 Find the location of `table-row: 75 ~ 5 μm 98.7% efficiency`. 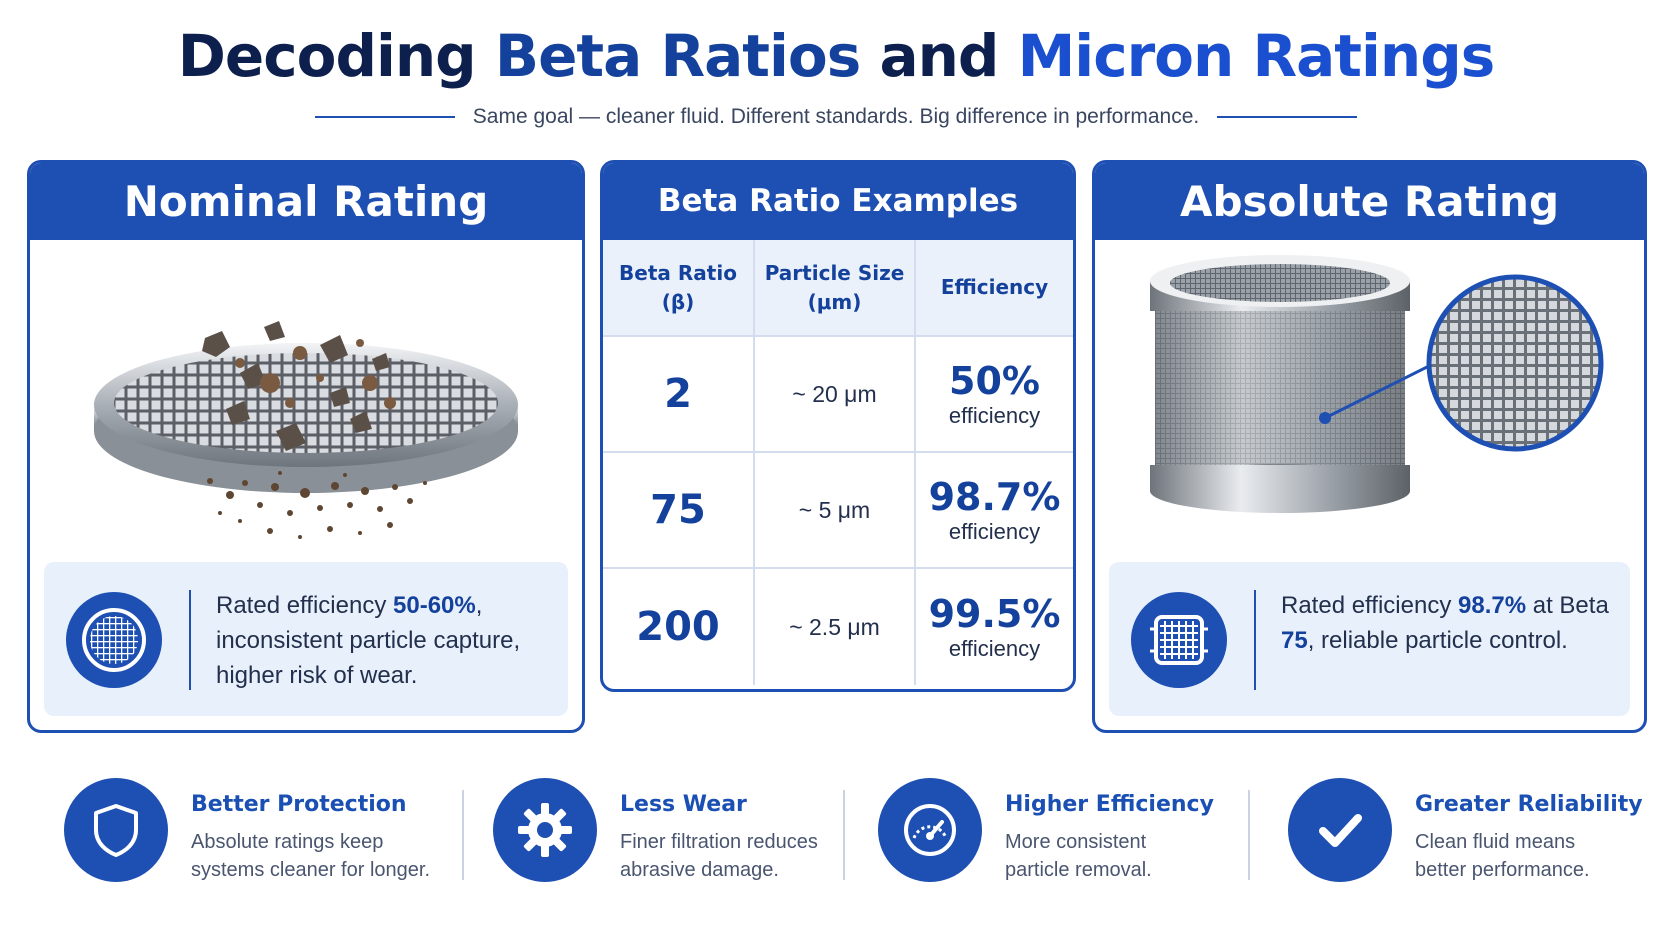

table-row: 75 ~ 5 μm 98.7% efficiency is located at coordinates (838, 511).